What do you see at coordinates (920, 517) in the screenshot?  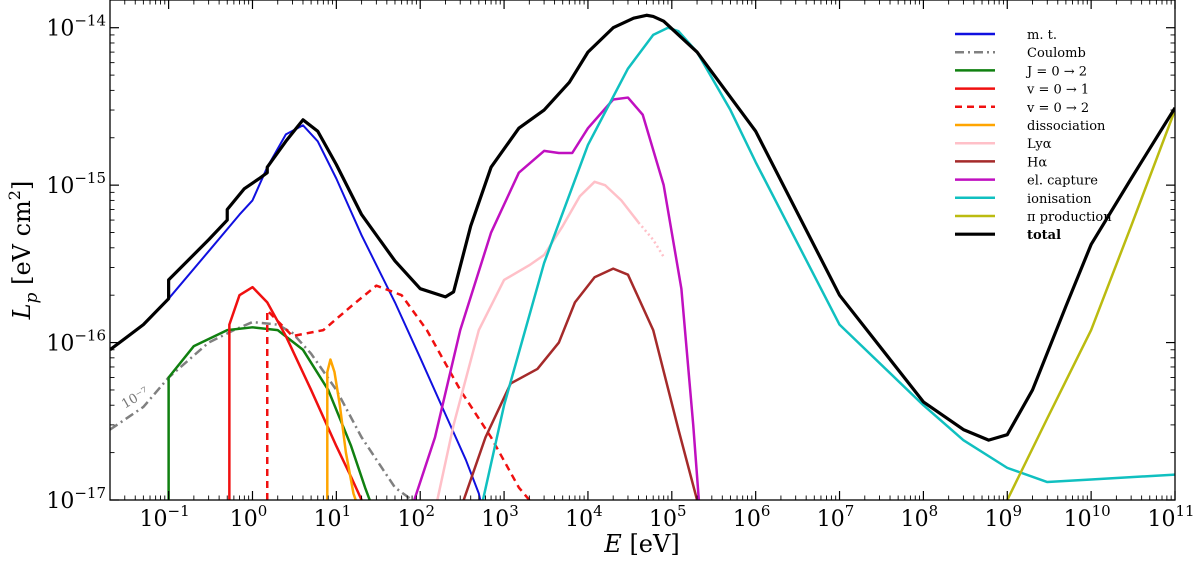 I see `x-tick-label: 10⁸` at bounding box center [920, 517].